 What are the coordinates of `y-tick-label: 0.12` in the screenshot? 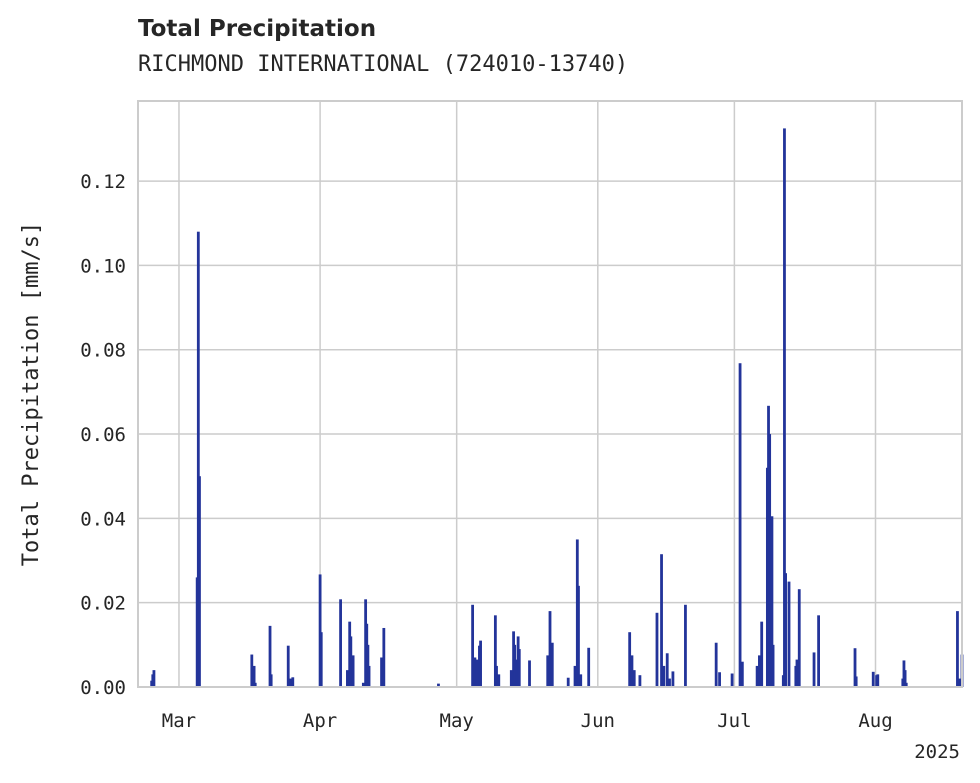 It's located at (103, 182).